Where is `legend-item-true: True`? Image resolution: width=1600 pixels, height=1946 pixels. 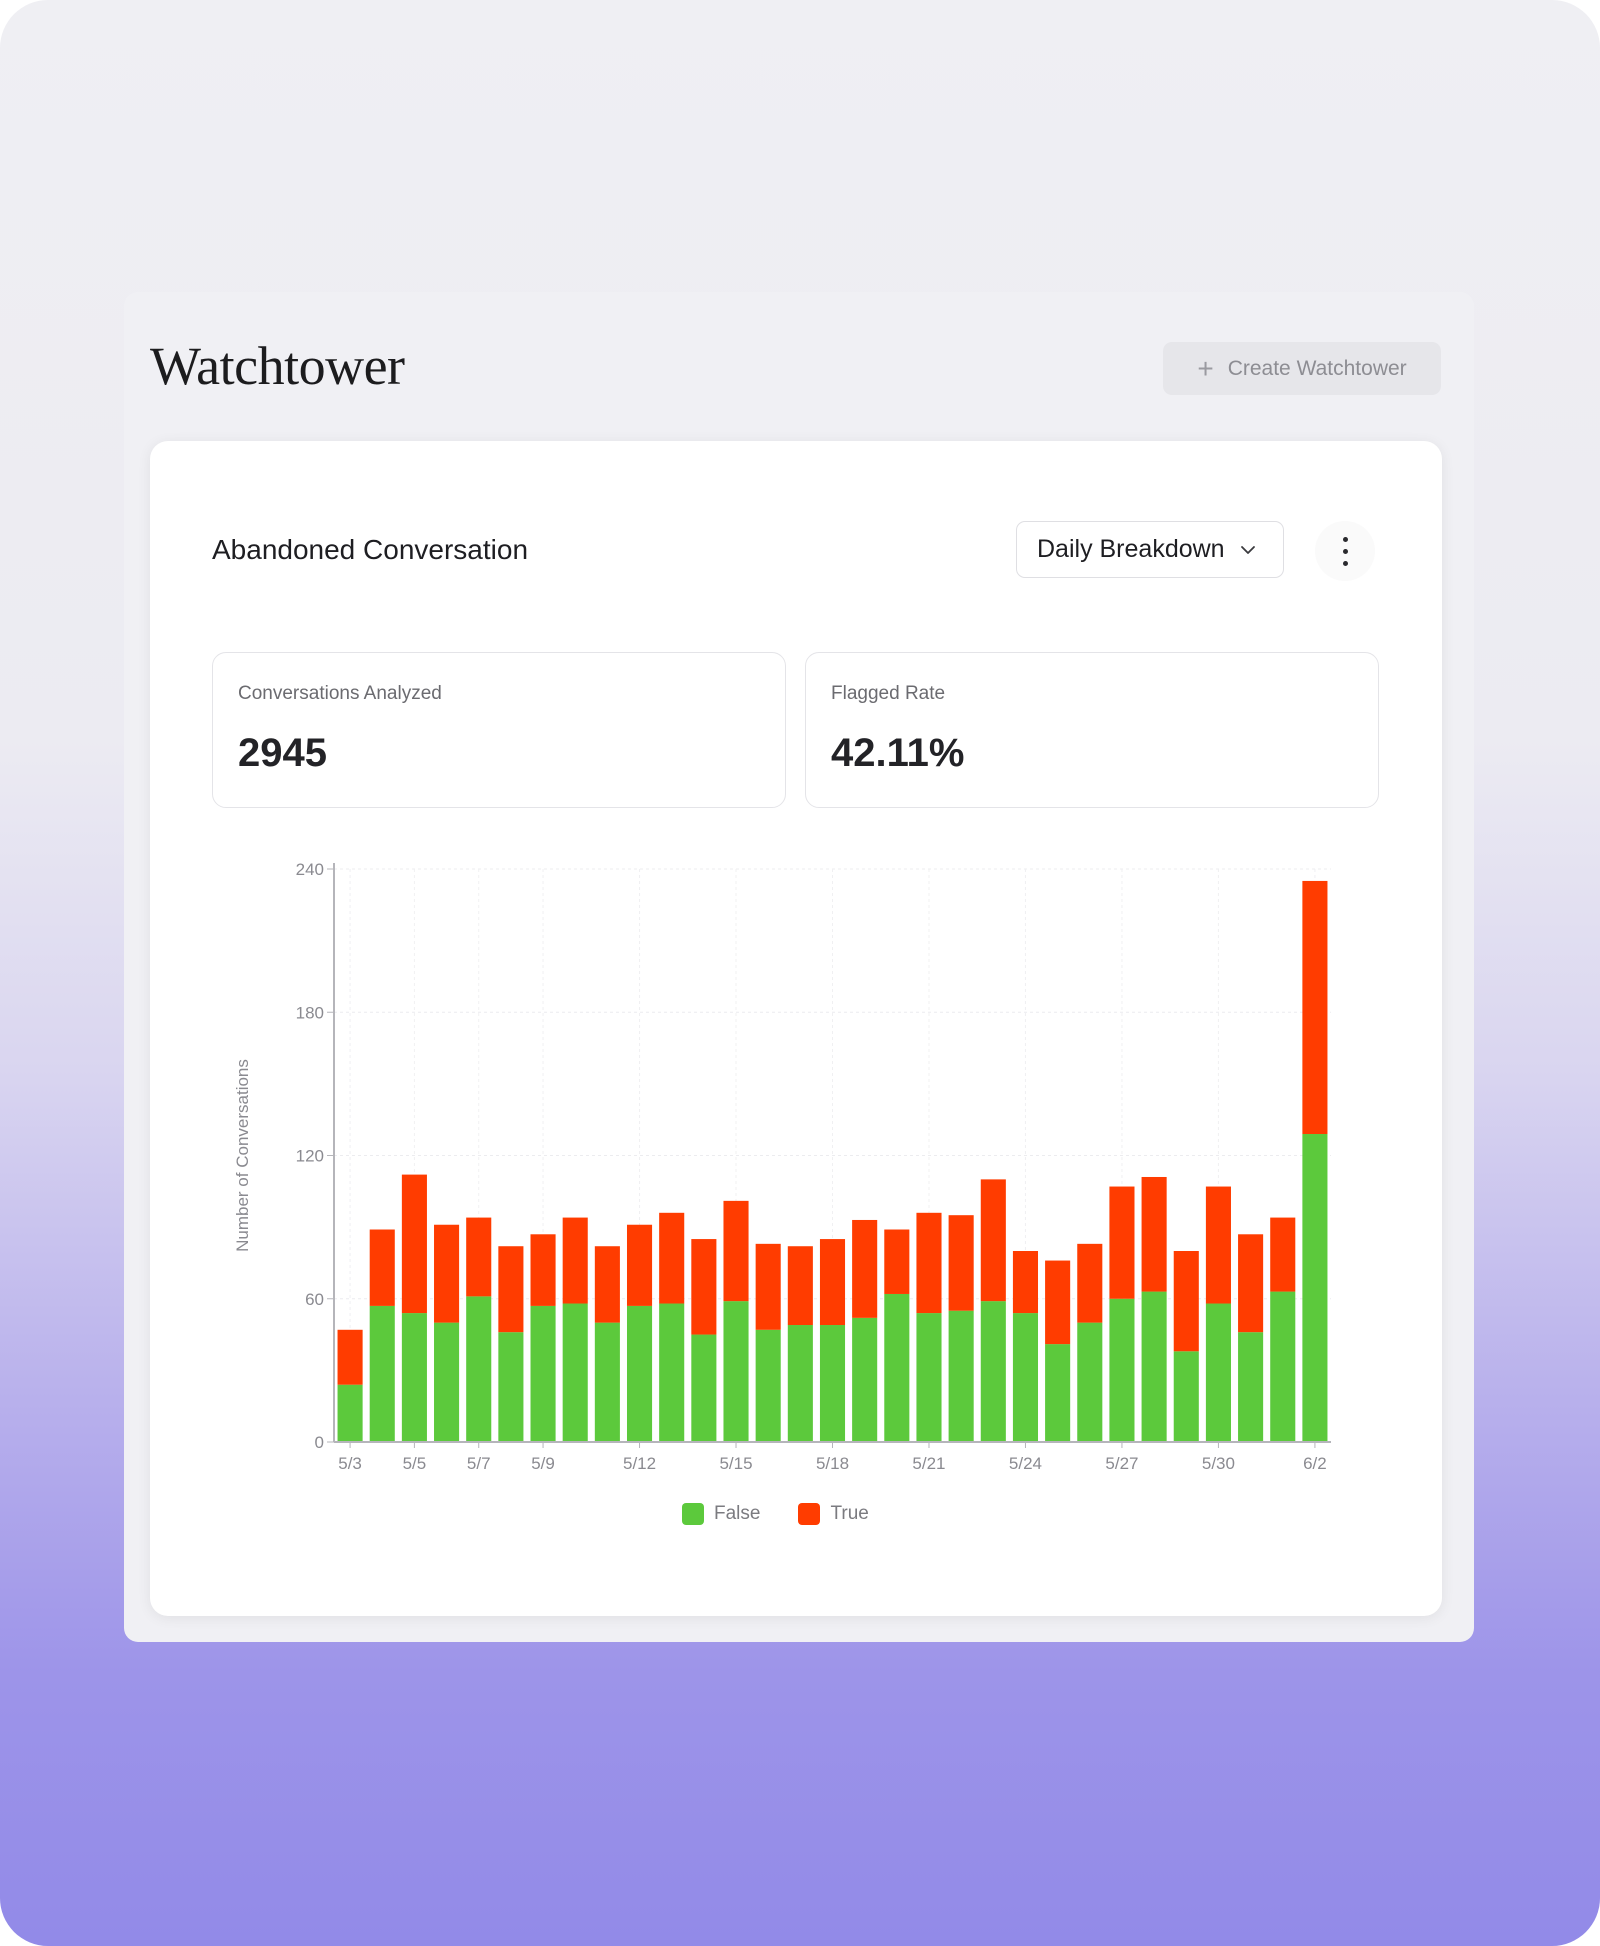 legend-item-true: True is located at coordinates (833, 1514).